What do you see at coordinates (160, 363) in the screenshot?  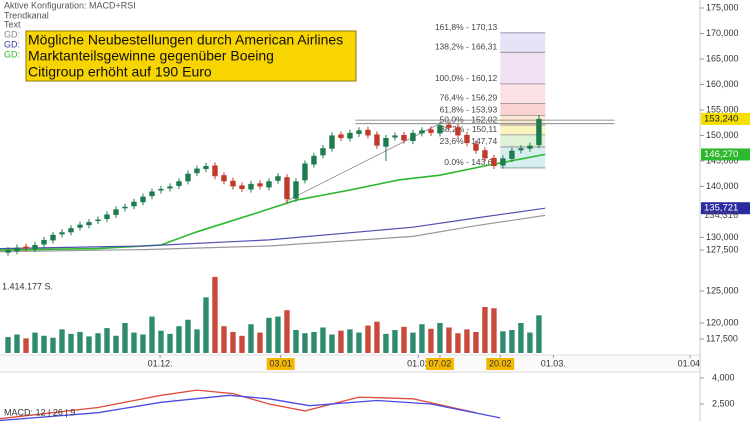 I see `x-tick-label: 01.12.` at bounding box center [160, 363].